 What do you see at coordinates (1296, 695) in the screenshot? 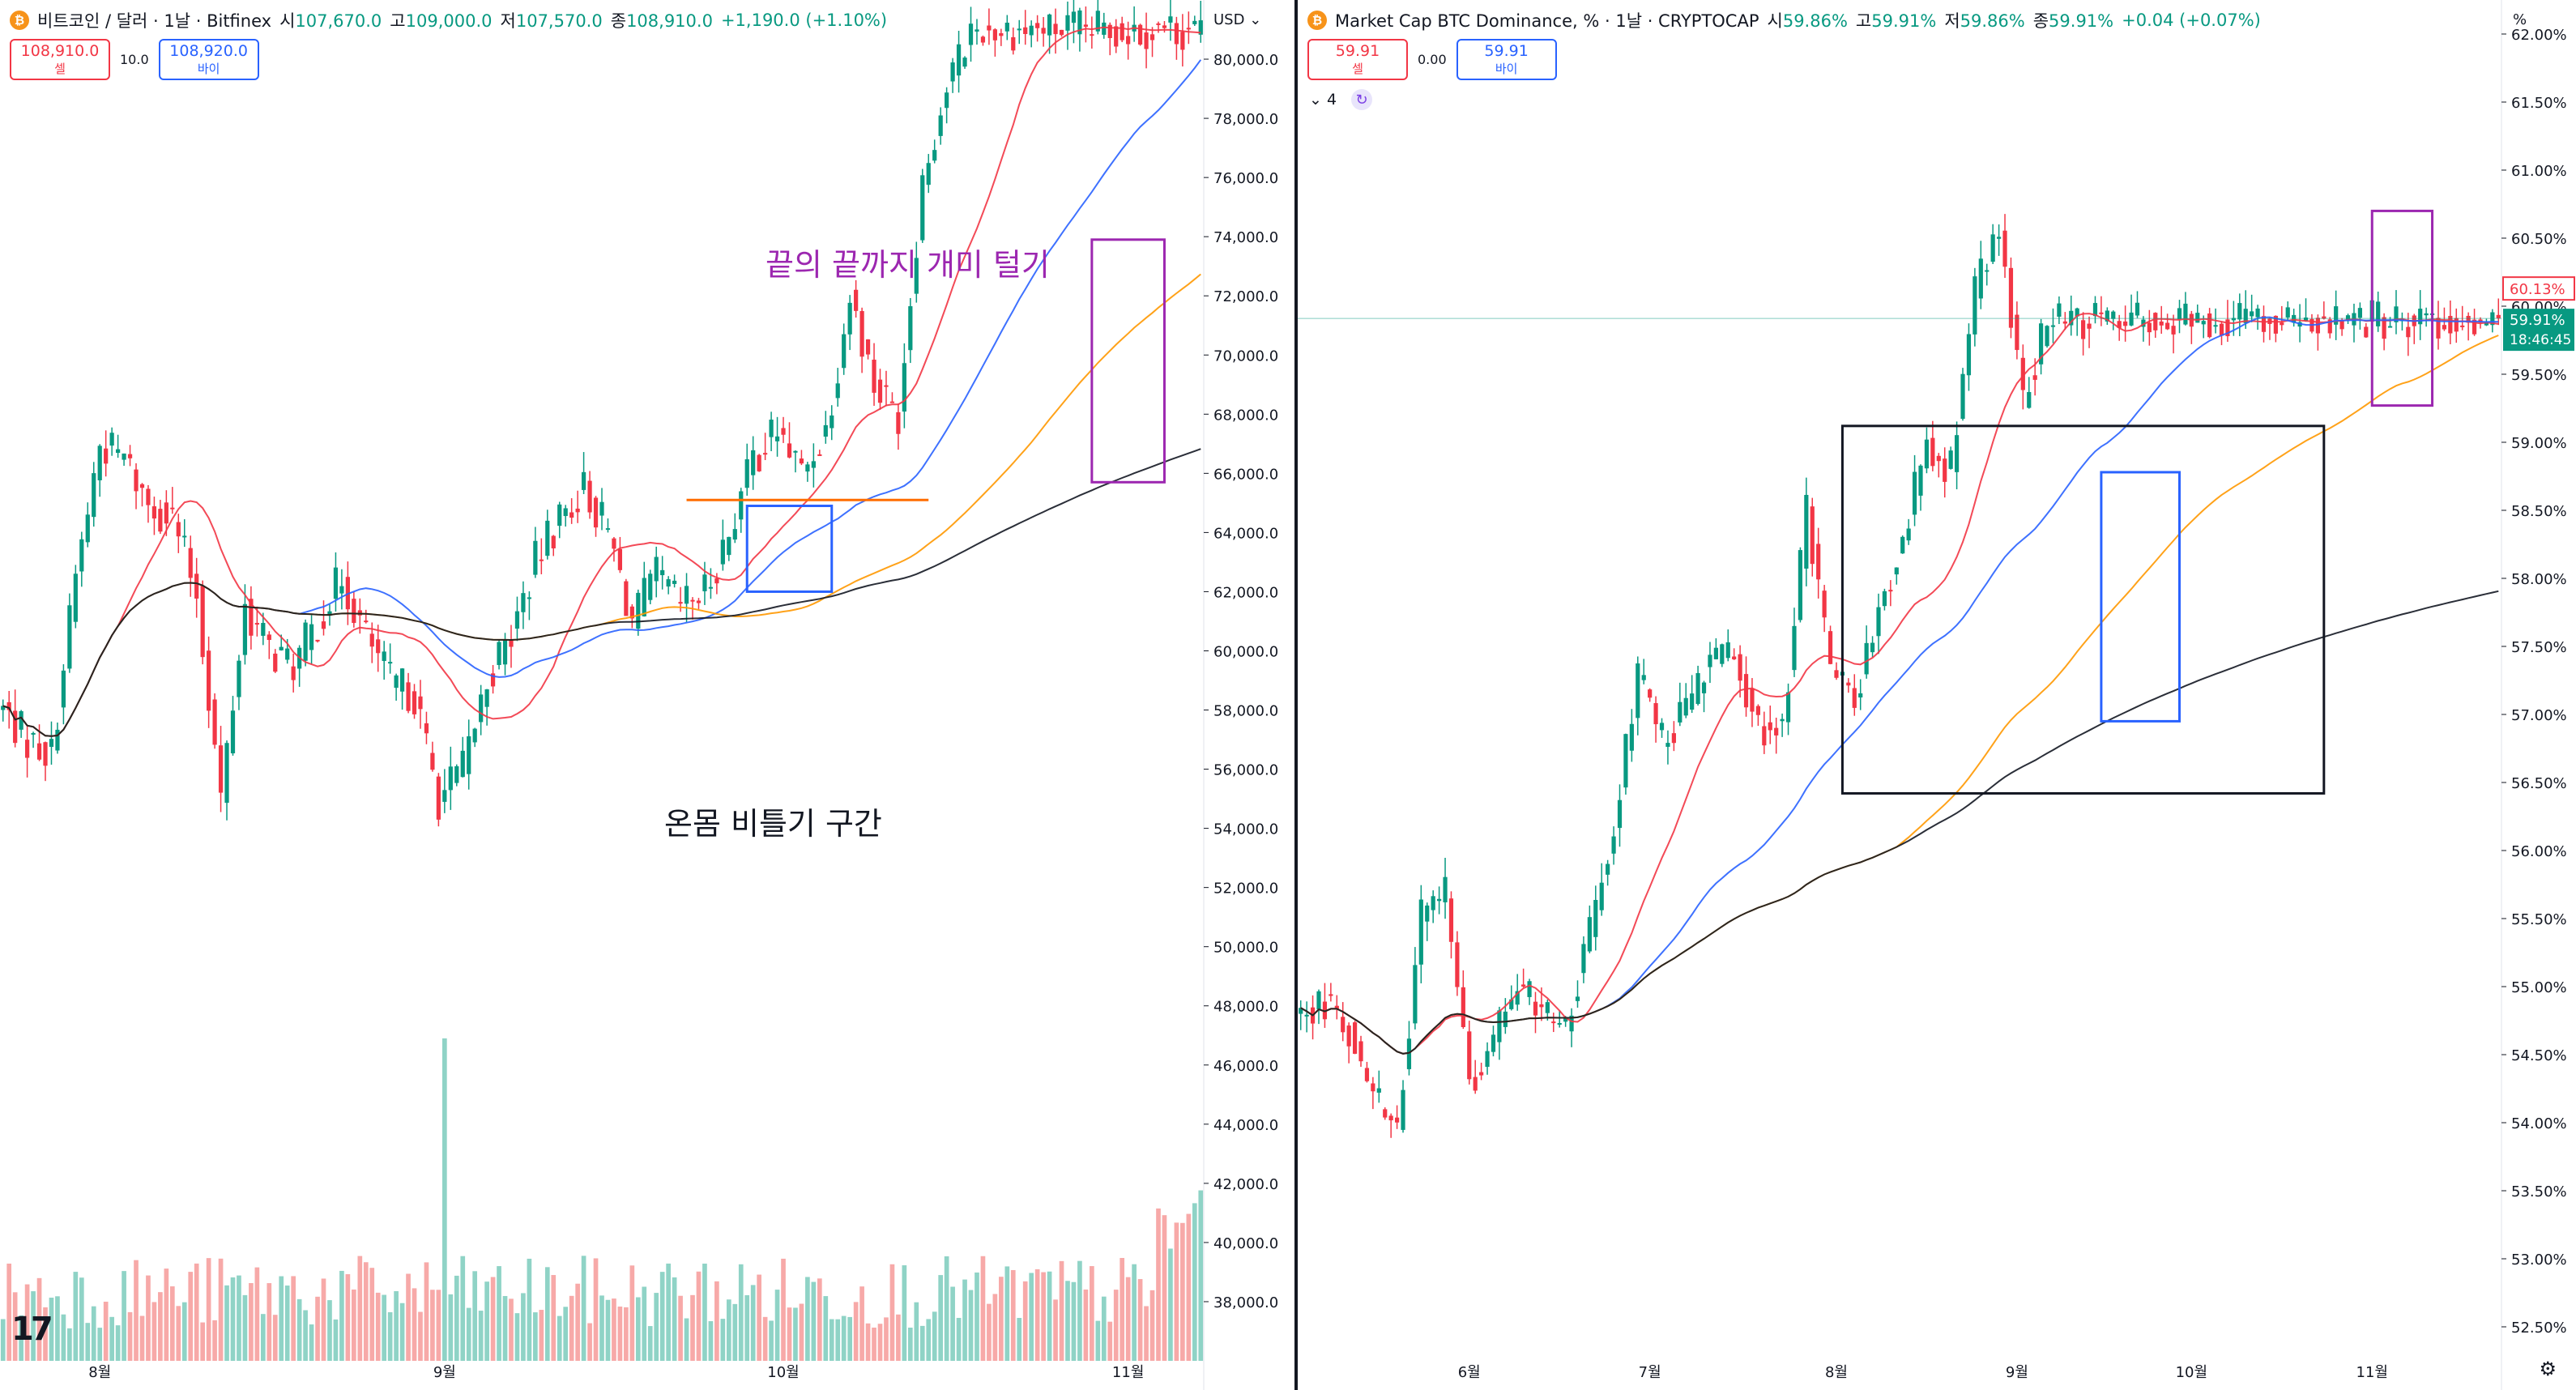
I see `panel-divider` at bounding box center [1296, 695].